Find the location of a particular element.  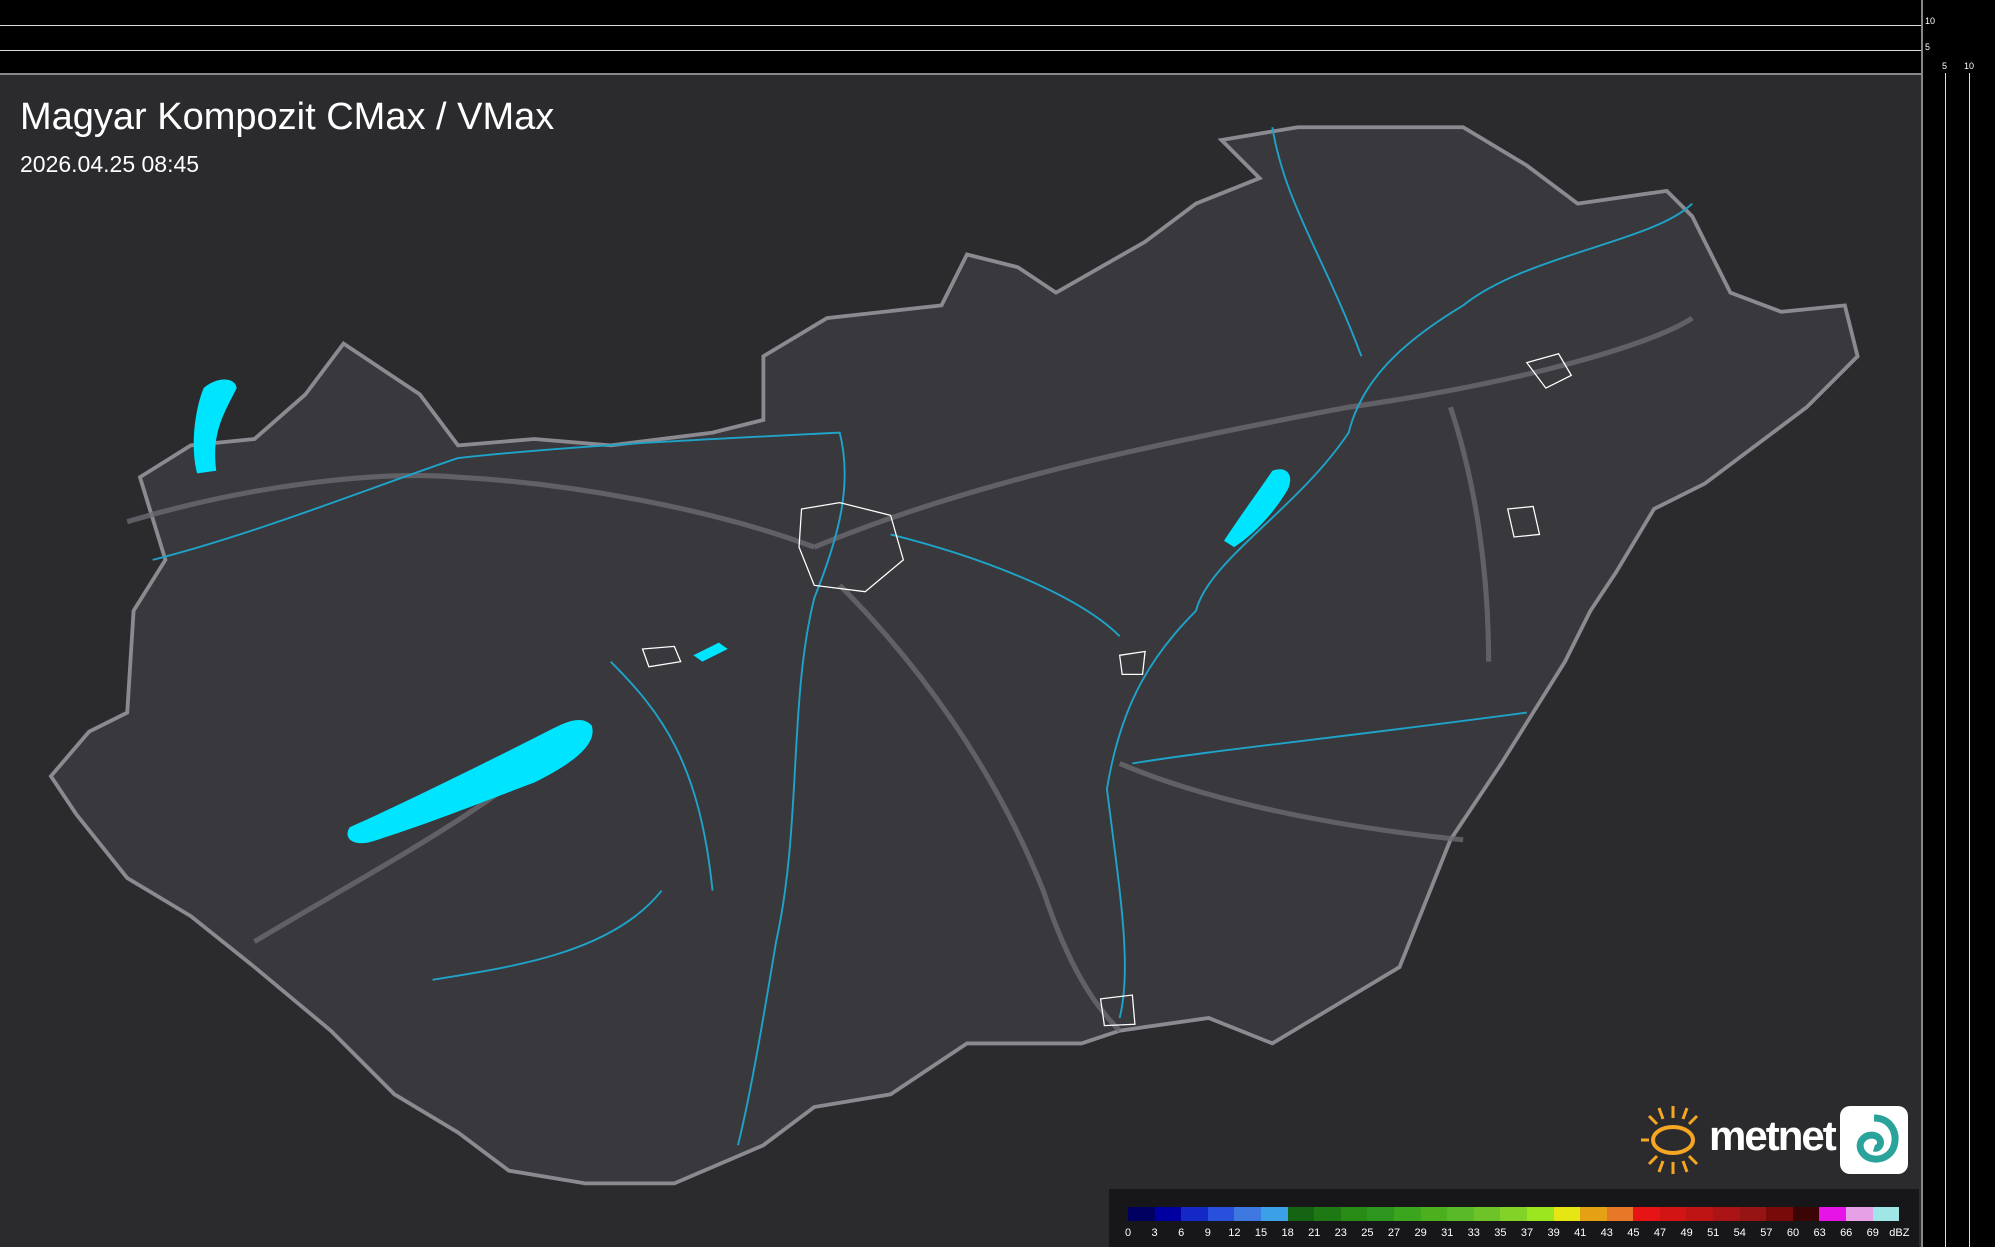

legend-label: 12 is located at coordinates (1234, 1233).